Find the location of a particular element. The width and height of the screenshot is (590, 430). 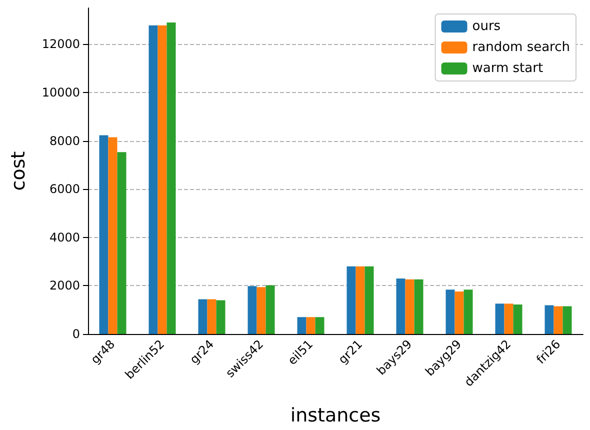

y-tick-label: 10000 is located at coordinates (61, 93).